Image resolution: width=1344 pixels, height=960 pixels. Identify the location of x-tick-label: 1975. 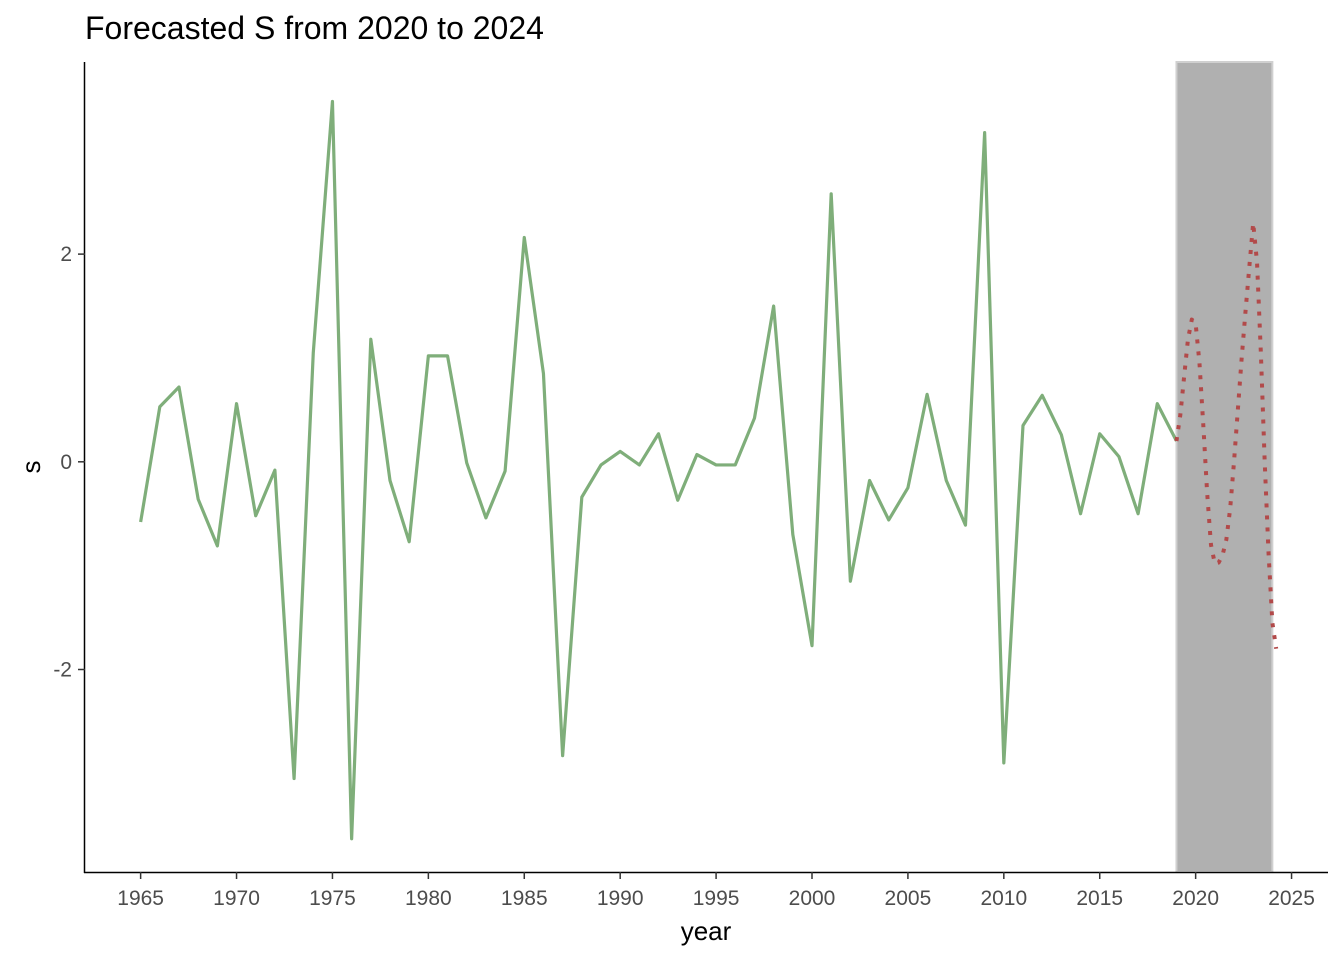
(332, 898).